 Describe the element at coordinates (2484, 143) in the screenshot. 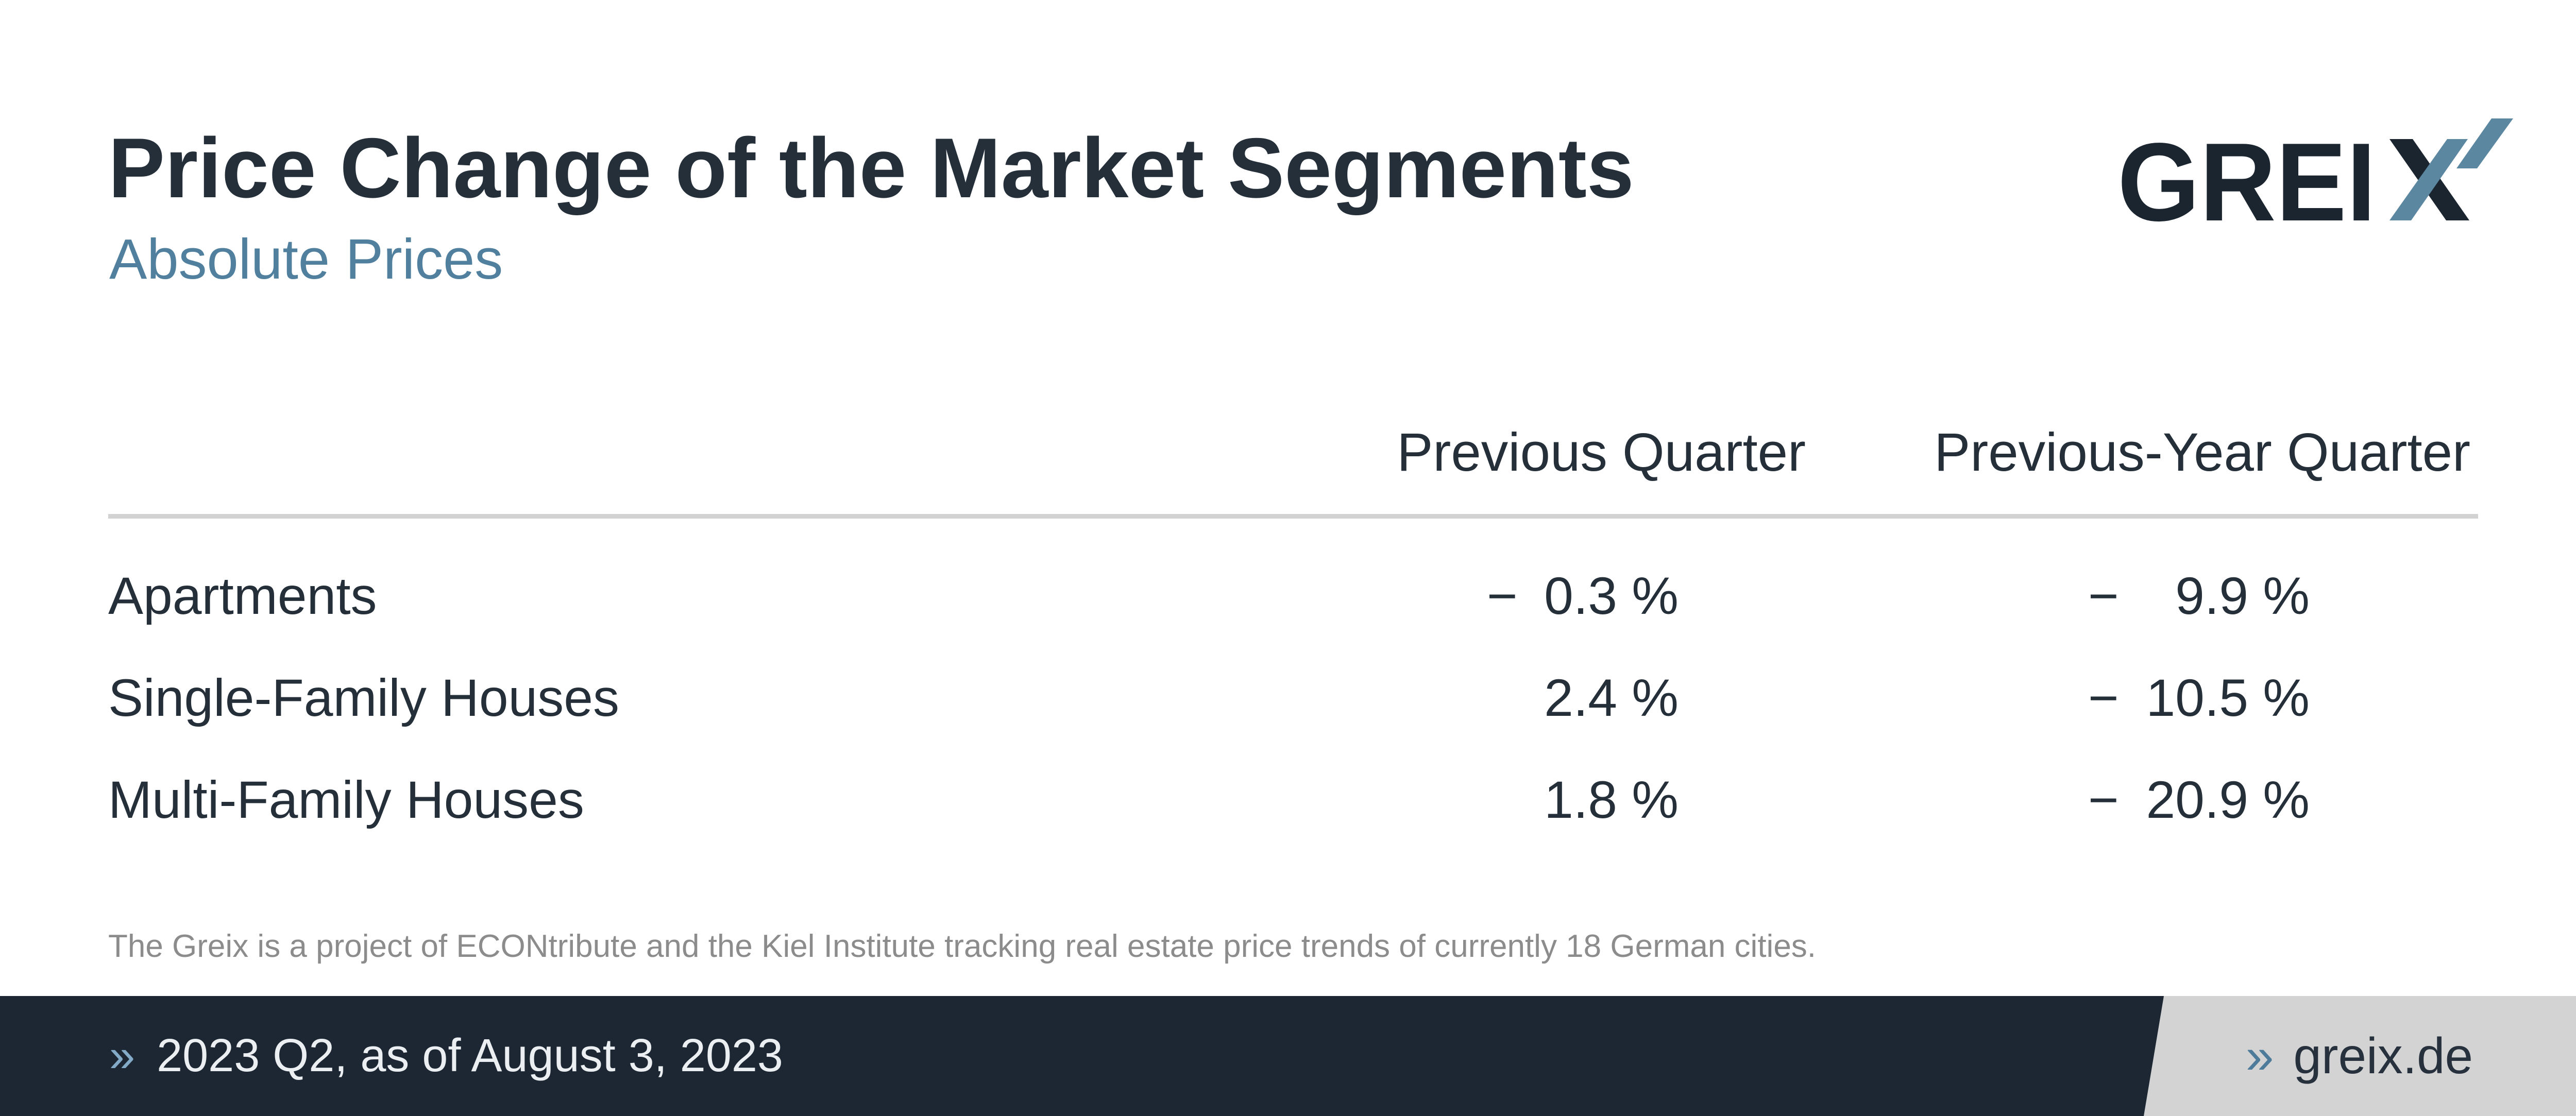

I see `logo-top-slash` at that location.